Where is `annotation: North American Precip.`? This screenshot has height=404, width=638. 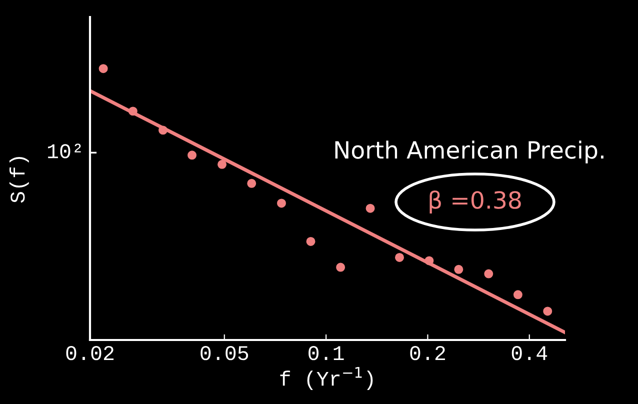 annotation: North American Precip. is located at coordinates (469, 152).